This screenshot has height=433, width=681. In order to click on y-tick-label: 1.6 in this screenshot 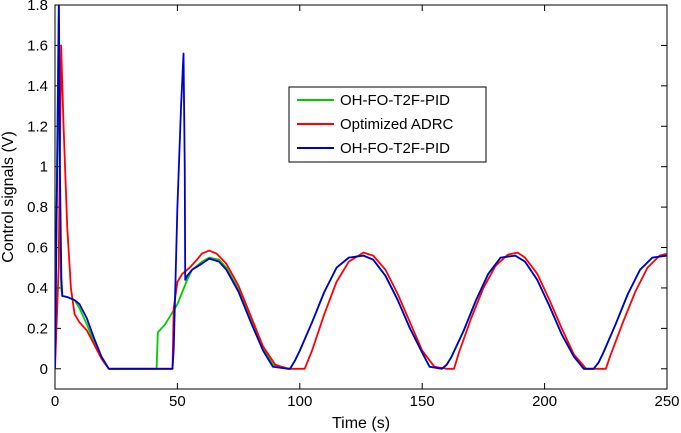, I will do `click(37, 45)`.